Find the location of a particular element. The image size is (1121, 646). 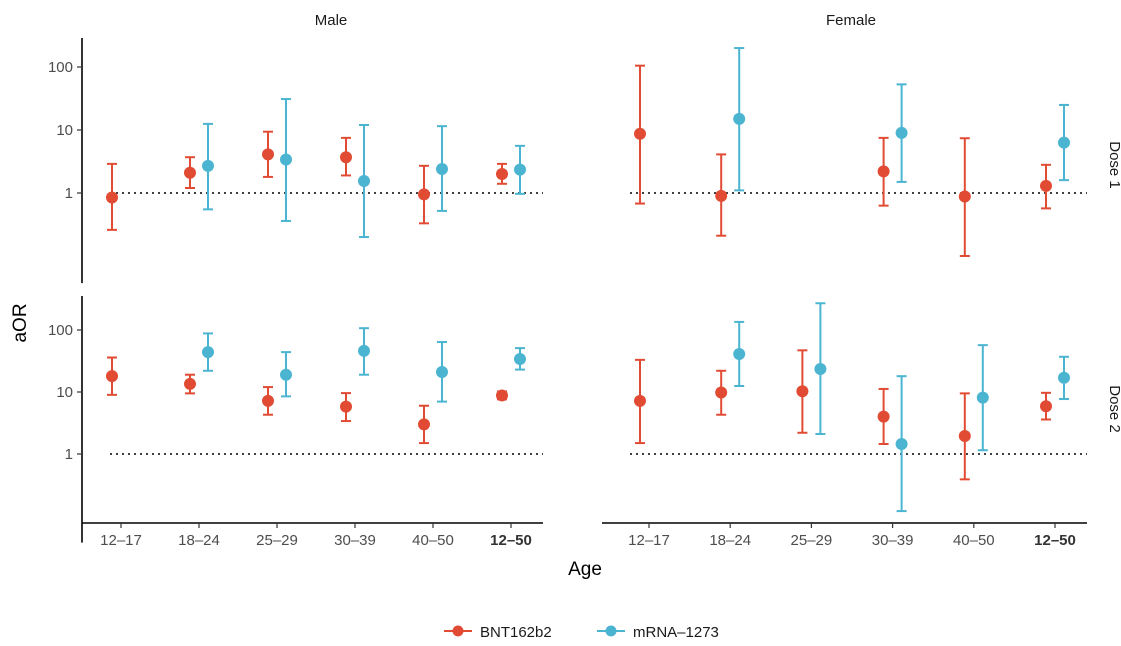

legend-marker-bnt162b2 is located at coordinates (458, 631).